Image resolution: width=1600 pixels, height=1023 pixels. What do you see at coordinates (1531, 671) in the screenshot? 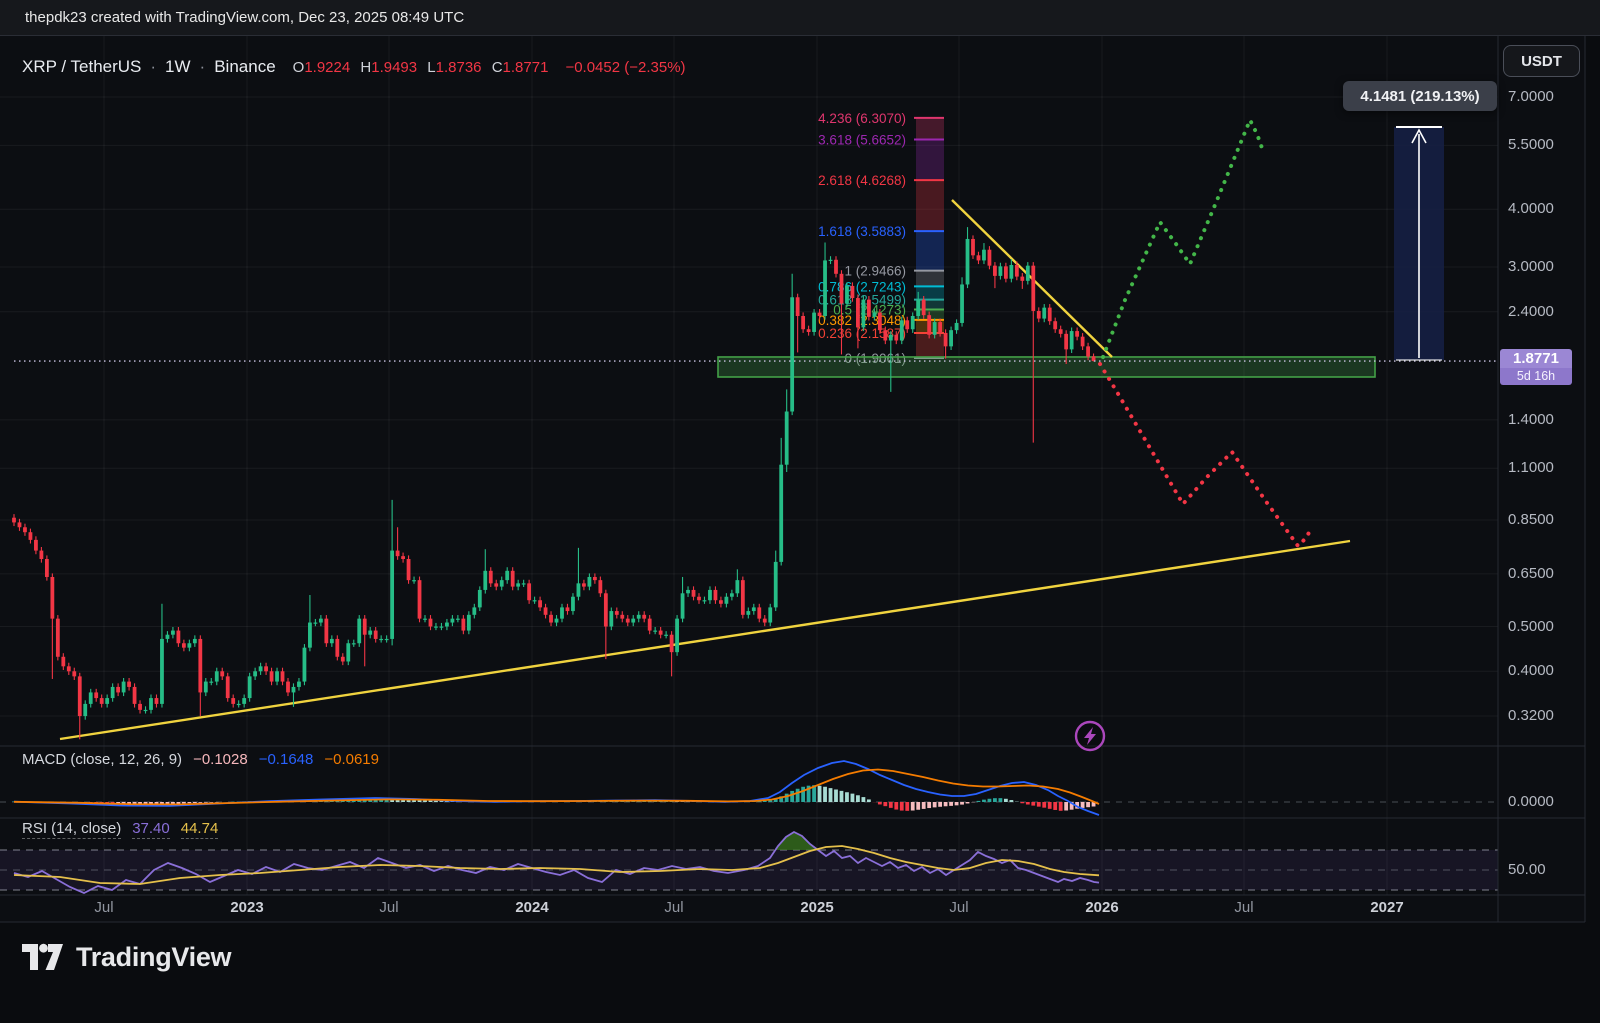
I see `price-tick-label: 0.4000` at bounding box center [1531, 671].